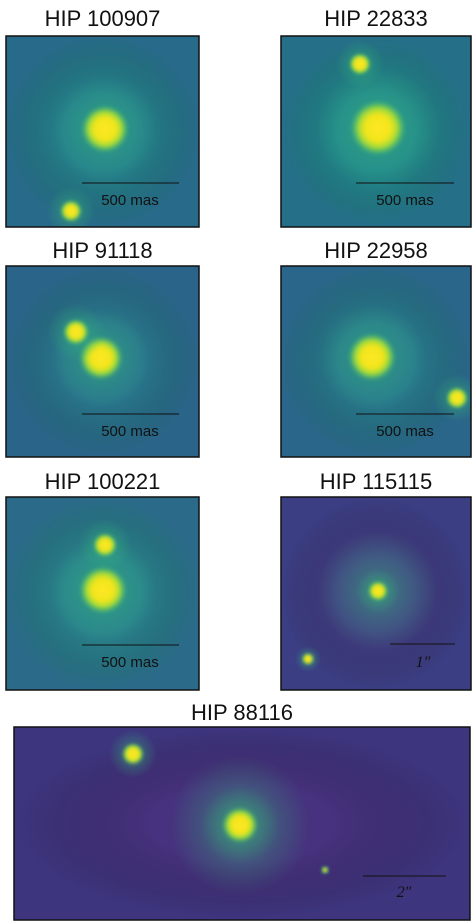  I want to click on panel: HIP 100907 500 mas, so click(102, 117).